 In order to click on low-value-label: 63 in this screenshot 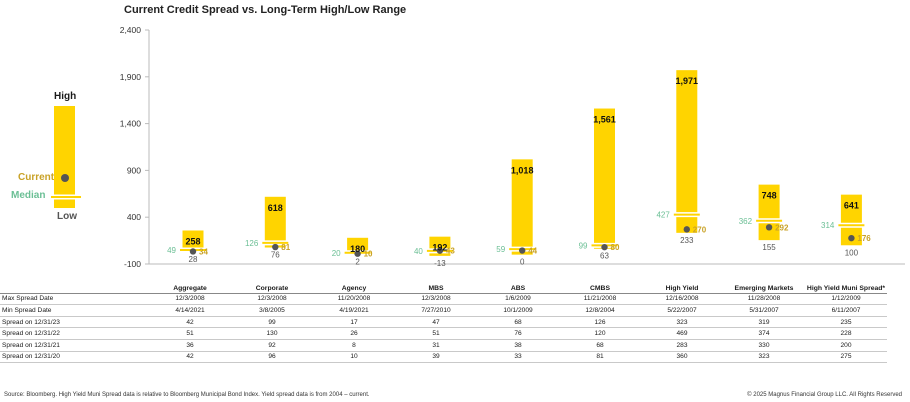, I will do `click(604, 256)`.